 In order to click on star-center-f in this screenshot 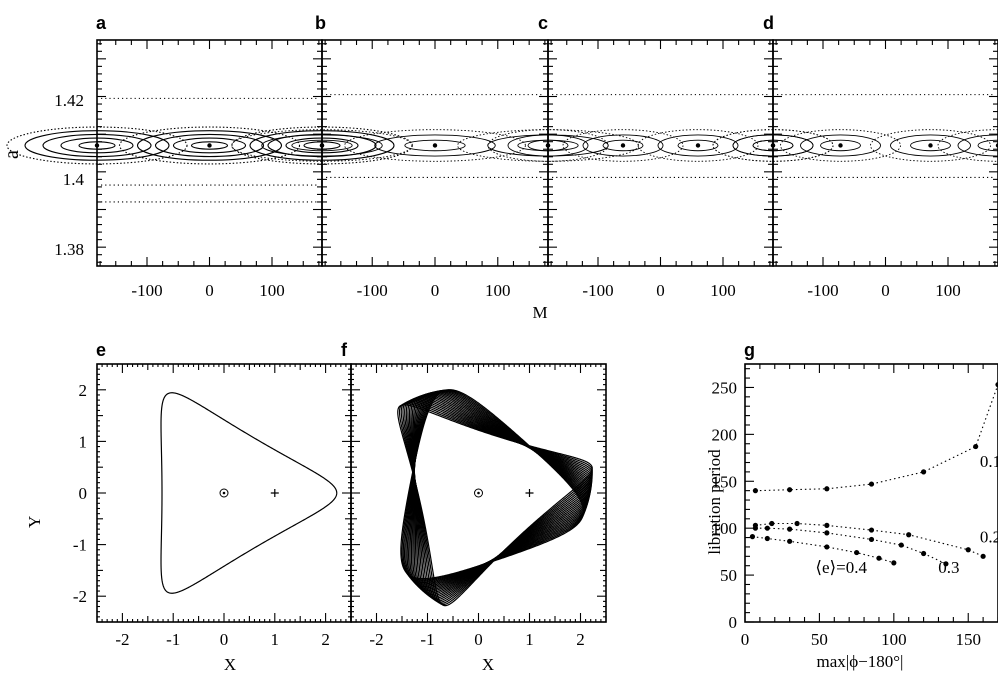, I will do `click(478, 493)`.